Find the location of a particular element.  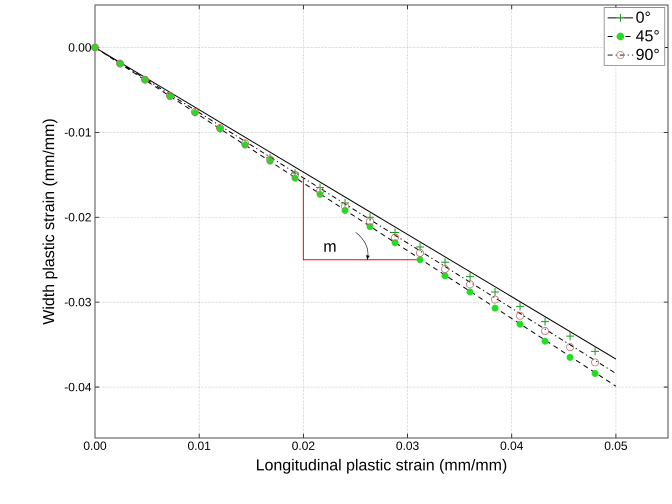

y-tick-label: -0.04 is located at coordinates (78, 387).